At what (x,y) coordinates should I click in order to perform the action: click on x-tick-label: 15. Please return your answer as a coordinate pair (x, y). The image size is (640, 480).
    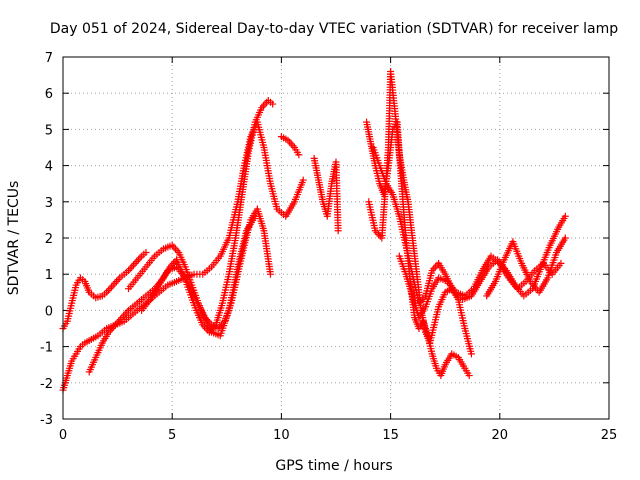
    Looking at the image, I should click on (390, 435).